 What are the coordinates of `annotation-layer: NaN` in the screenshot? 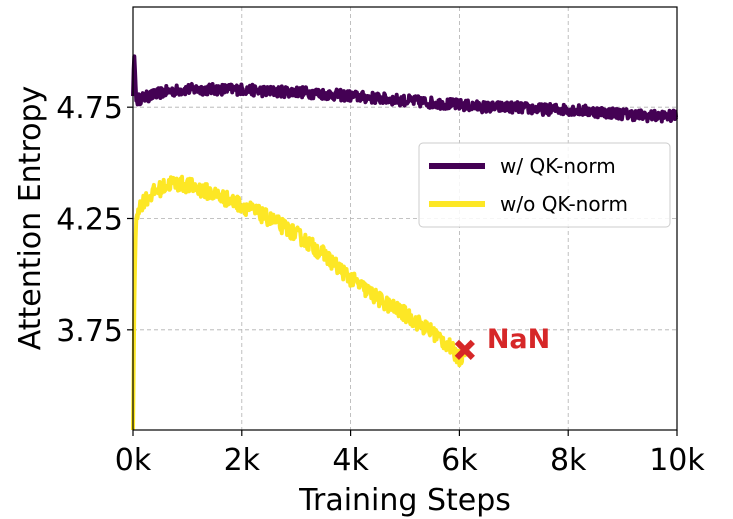 It's located at (502, 342).